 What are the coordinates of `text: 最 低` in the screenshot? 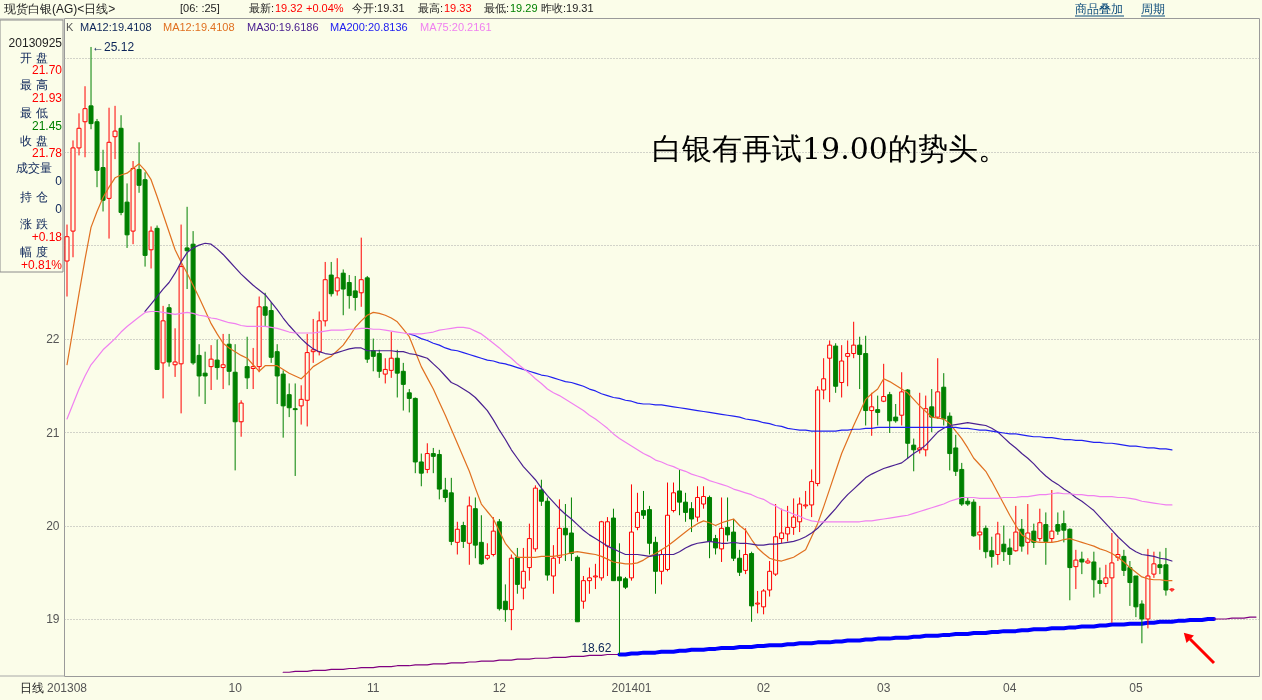 It's located at (34, 113).